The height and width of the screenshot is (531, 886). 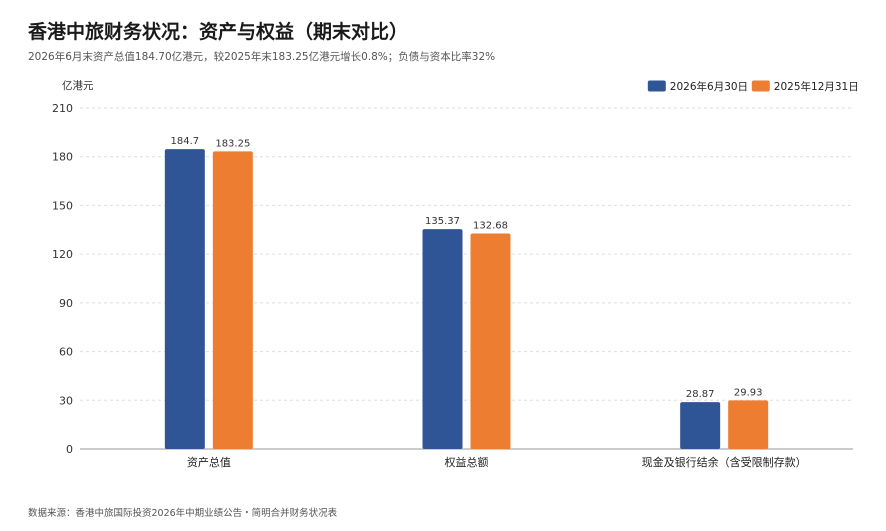 I want to click on y-tick-label: 180, so click(x=62, y=157).